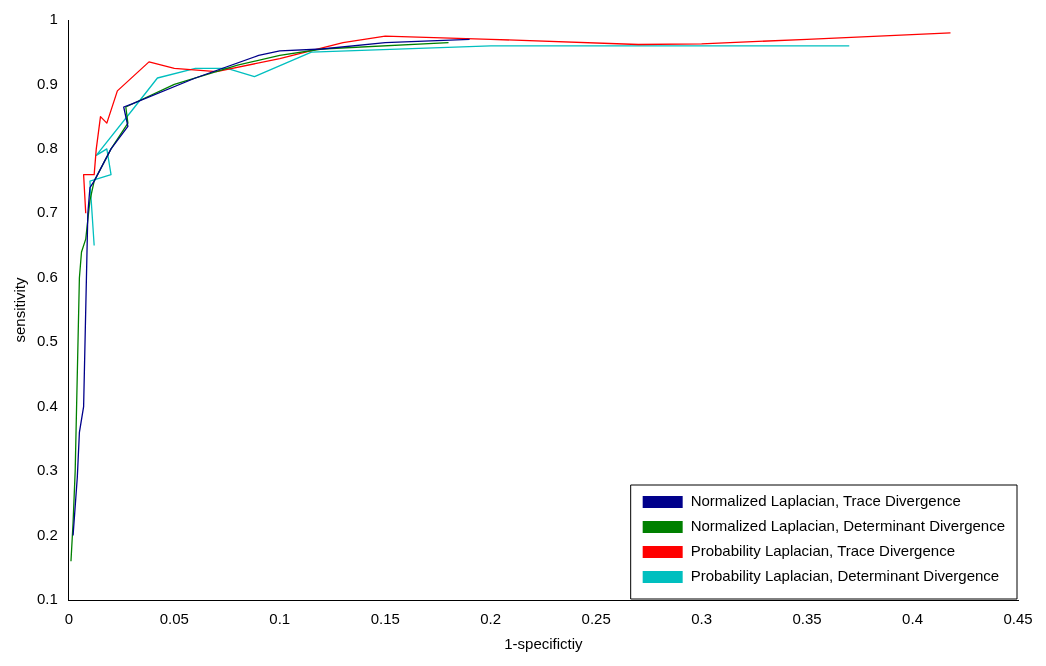  I want to click on x-tick-label: 0.15, so click(385, 619).